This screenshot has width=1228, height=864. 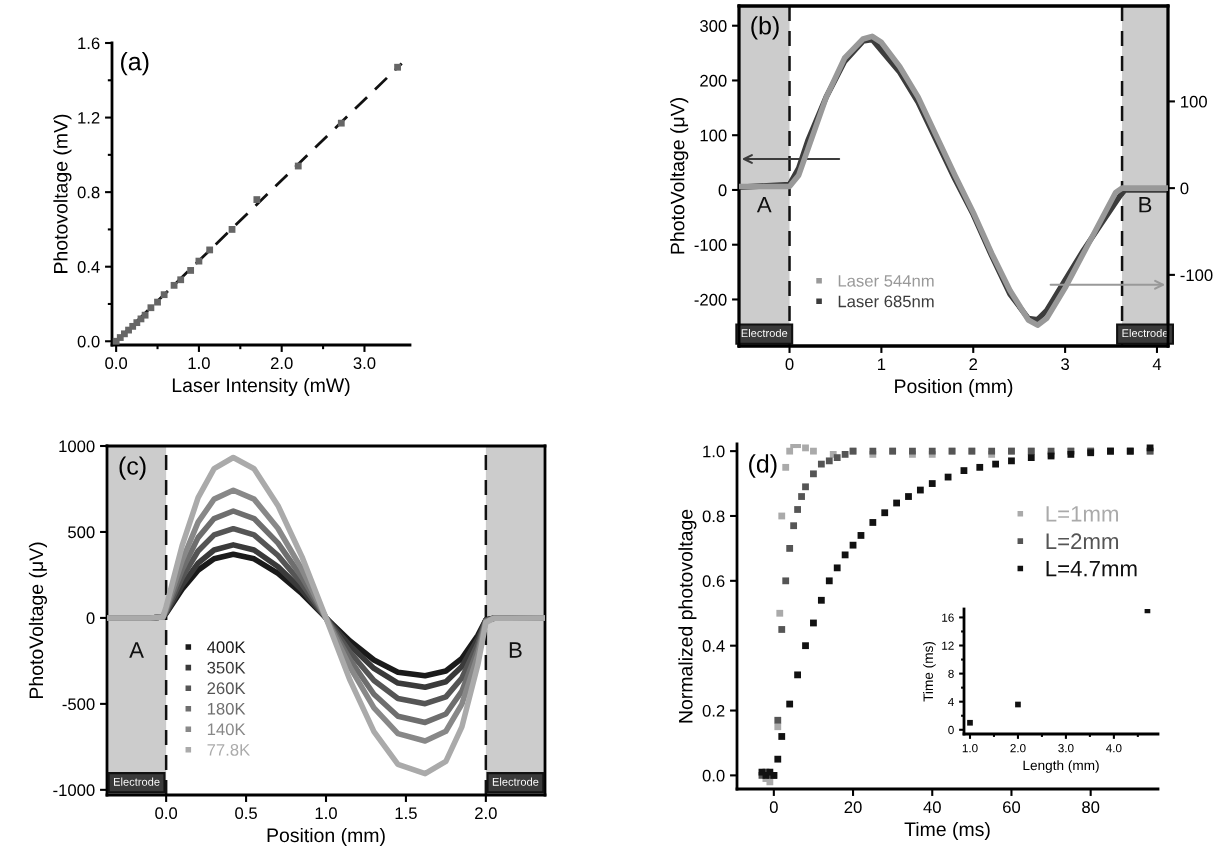 I want to click on x-tick-label: 4, so click(x=1157, y=364).